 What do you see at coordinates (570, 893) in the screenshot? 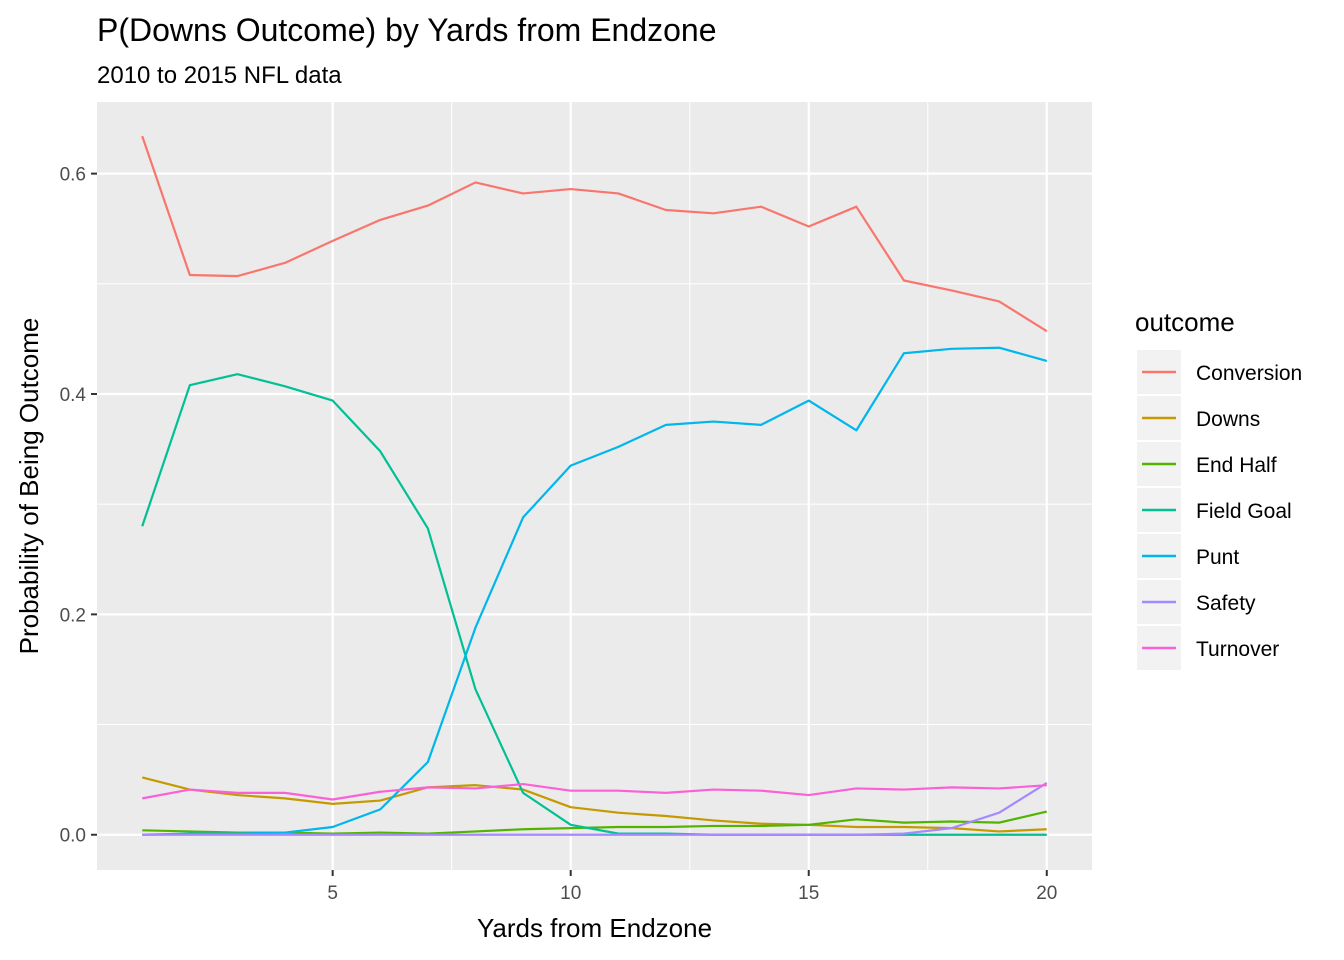
I see `x-tick-label: 10` at bounding box center [570, 893].